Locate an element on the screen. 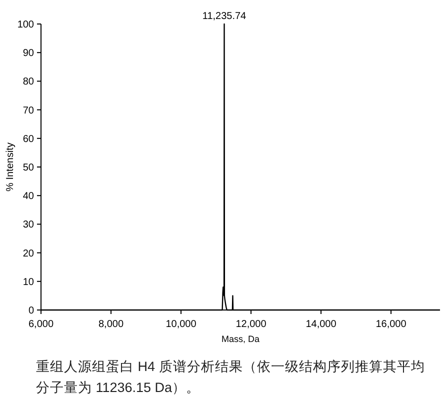 Image resolution: width=446 pixels, height=404 pixels. x-tick-label: 8,000 is located at coordinates (111, 324).